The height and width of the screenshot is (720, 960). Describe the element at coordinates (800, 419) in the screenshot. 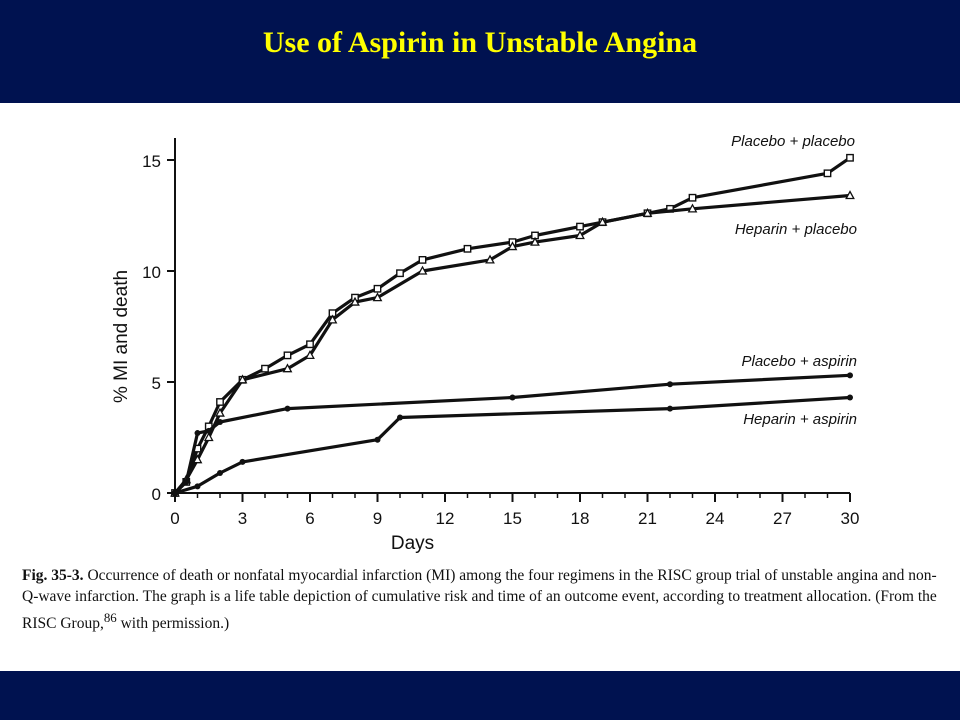

I see `series-label-heparin-aspirin: Heparin + aspirin` at that location.